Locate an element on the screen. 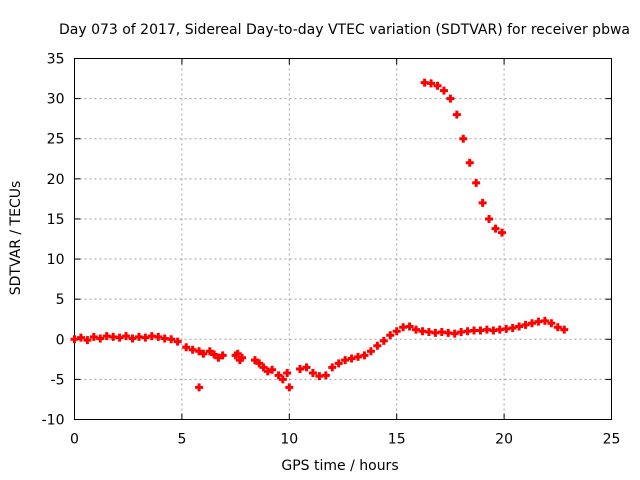  y-tick-label: 20 is located at coordinates (56, 180).